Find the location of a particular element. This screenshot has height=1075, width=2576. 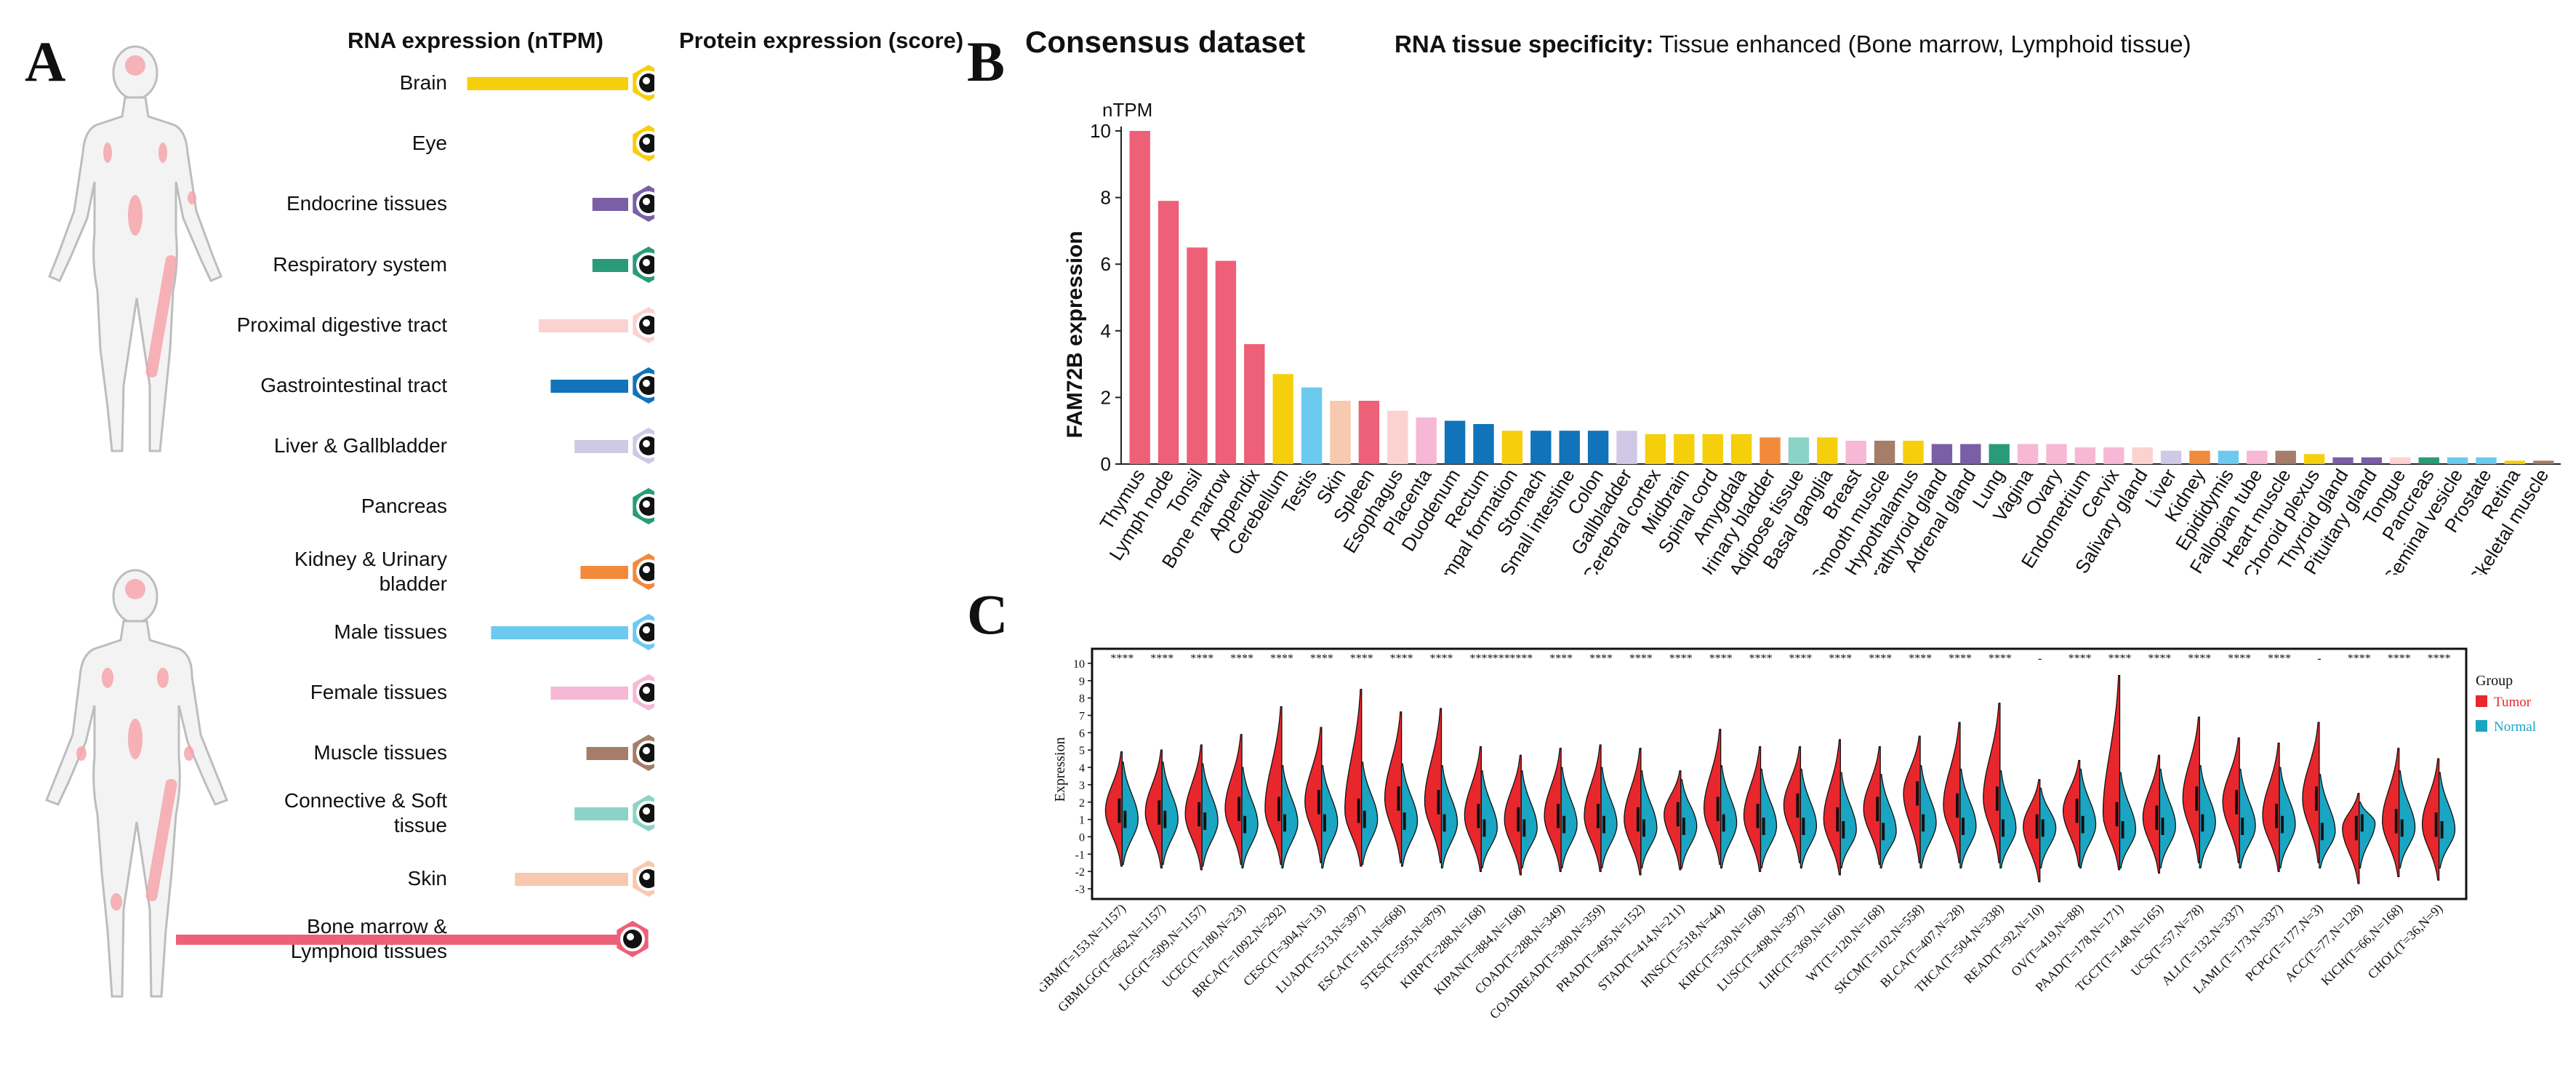

tissue-label: Female tissues is located at coordinates (243, 692).